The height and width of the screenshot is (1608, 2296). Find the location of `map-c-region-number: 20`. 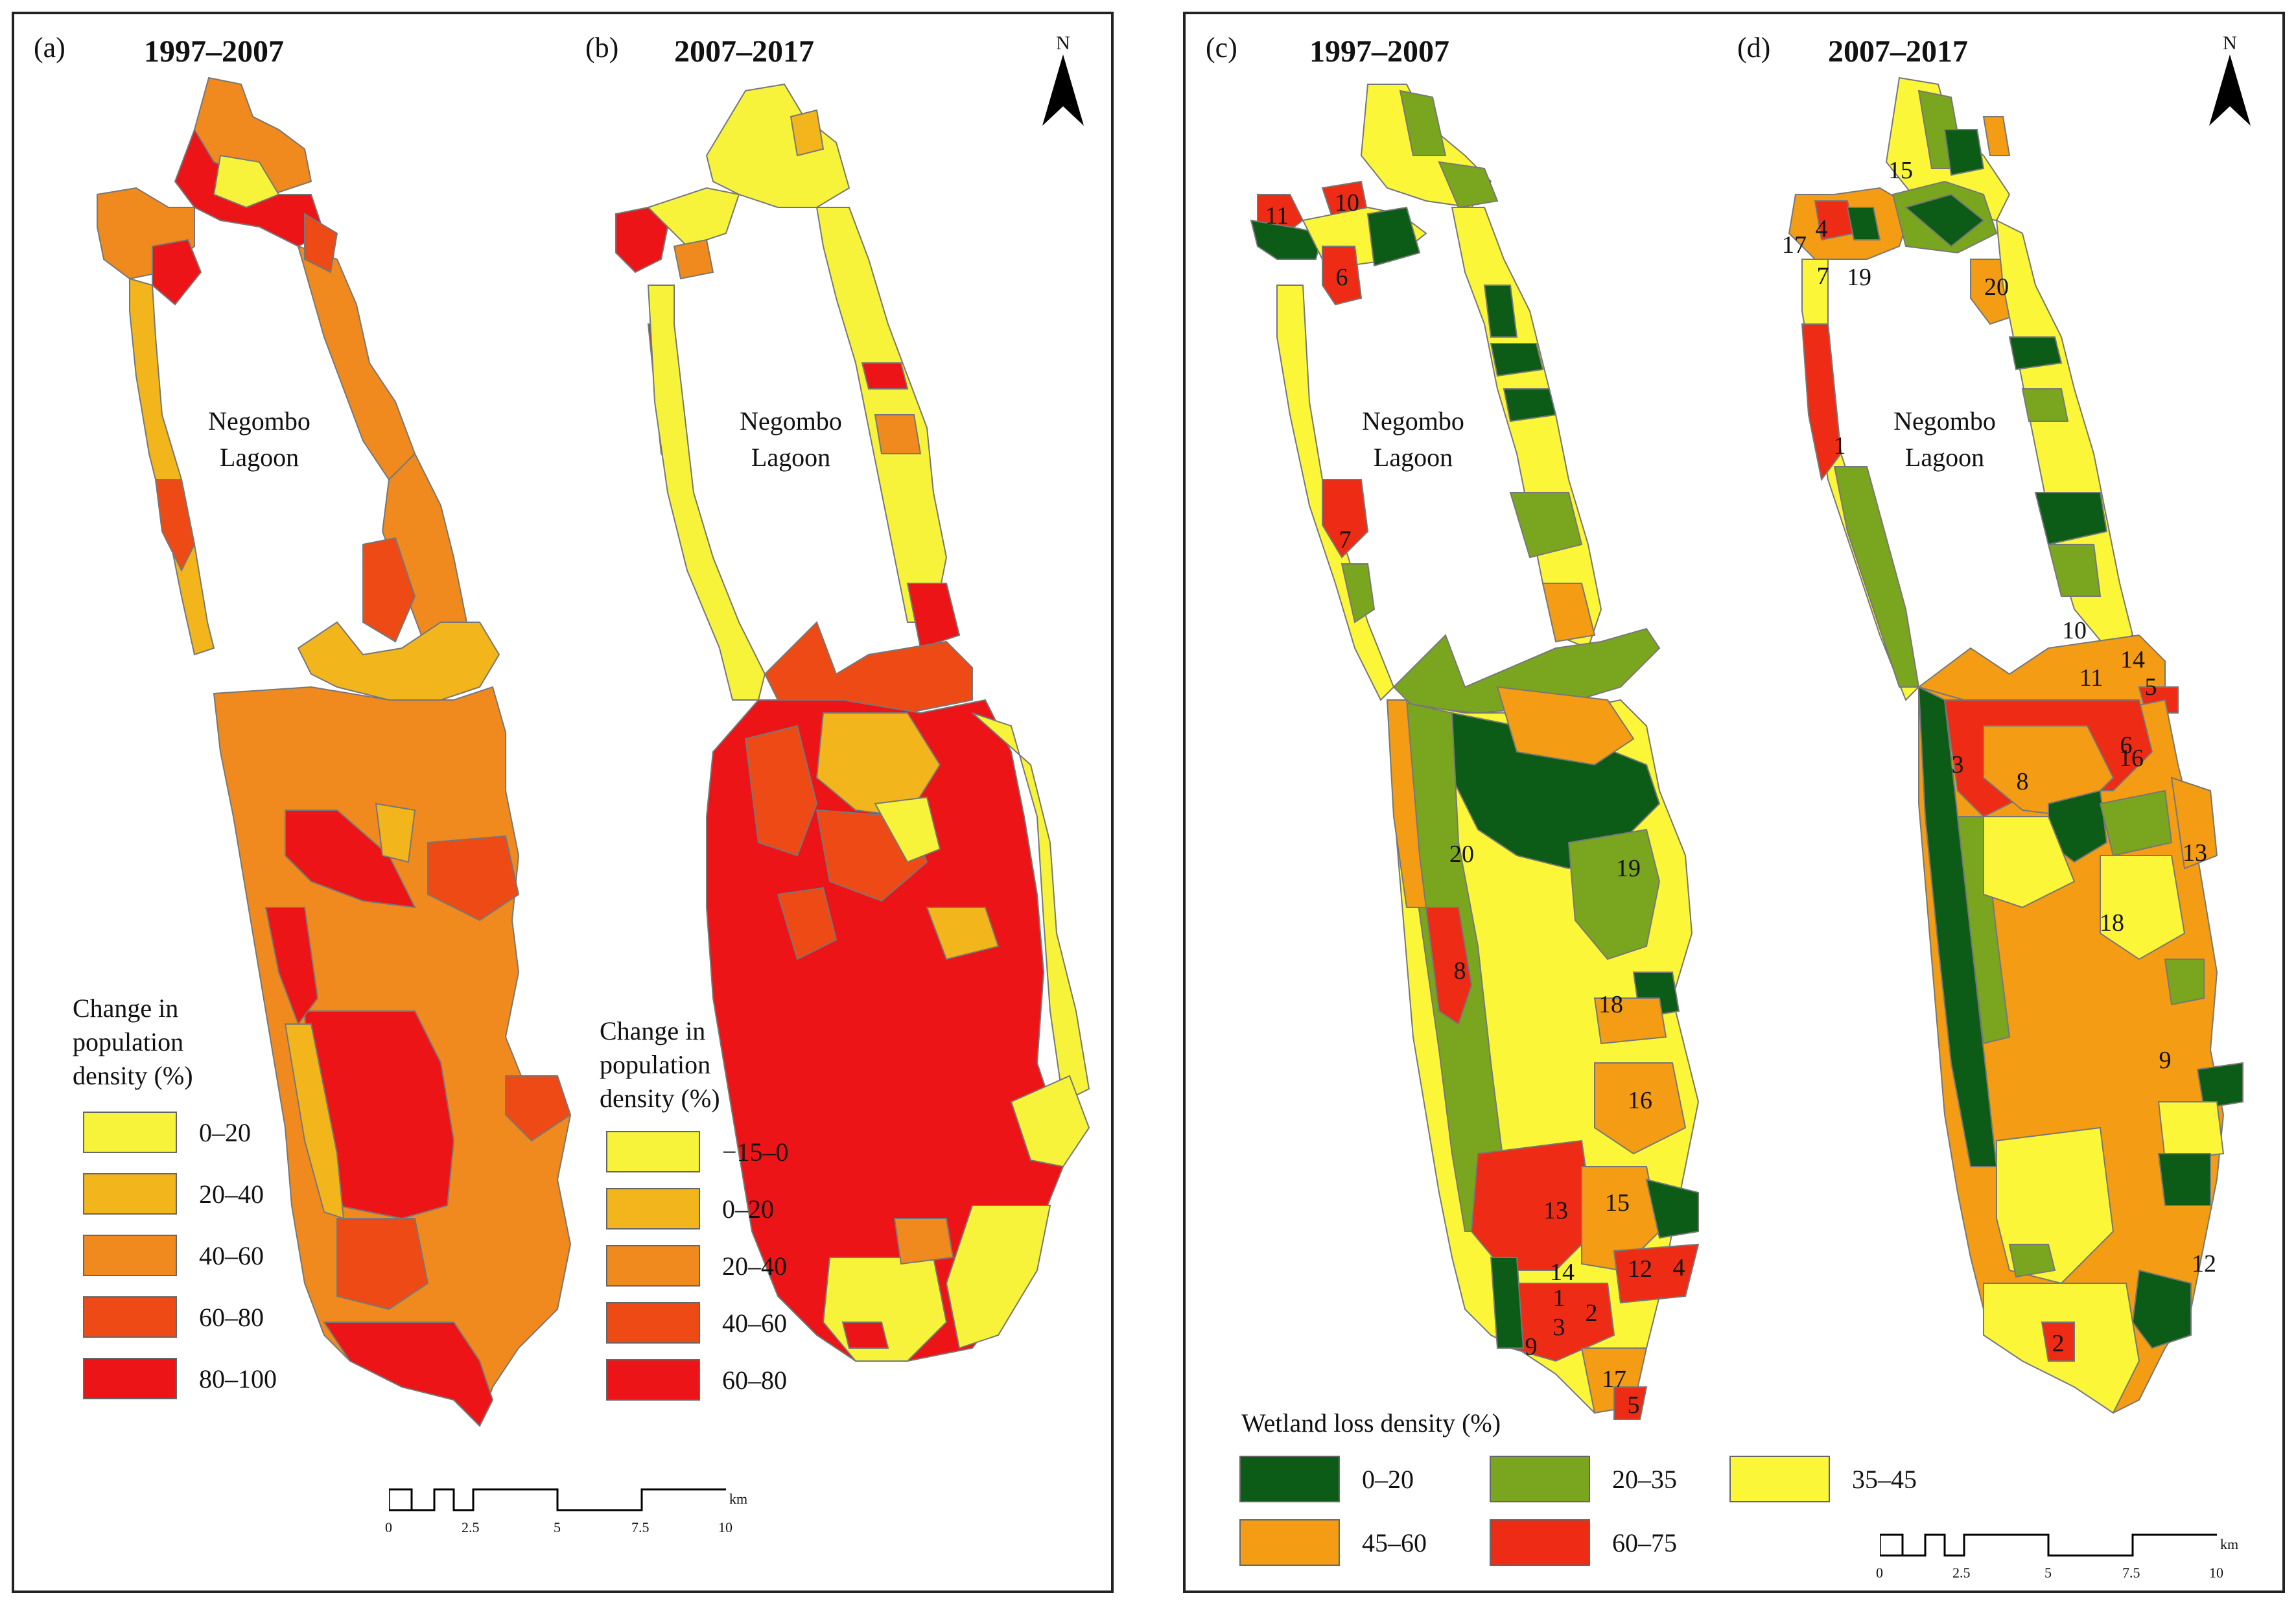

map-c-region-number: 20 is located at coordinates (1462, 854).